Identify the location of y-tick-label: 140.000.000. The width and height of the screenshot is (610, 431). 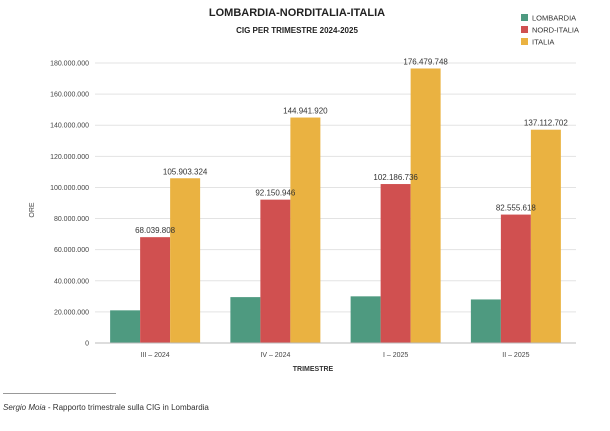
(69, 126).